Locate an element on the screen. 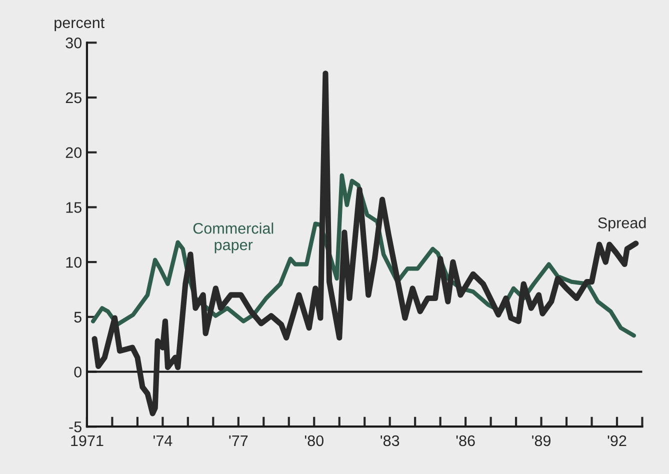 The image size is (669, 474). x-tick-label: '92 is located at coordinates (617, 440).